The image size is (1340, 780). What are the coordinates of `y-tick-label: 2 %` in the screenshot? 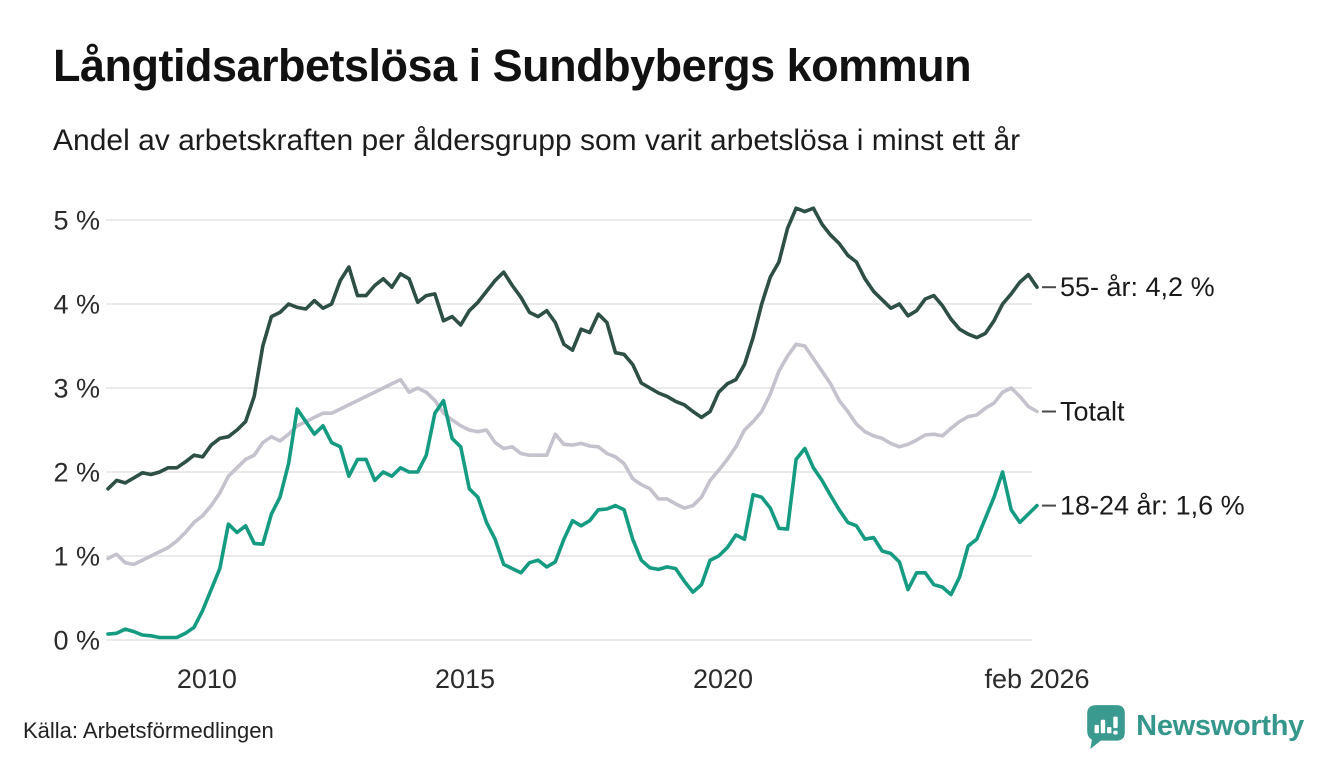 It's located at (76, 473).